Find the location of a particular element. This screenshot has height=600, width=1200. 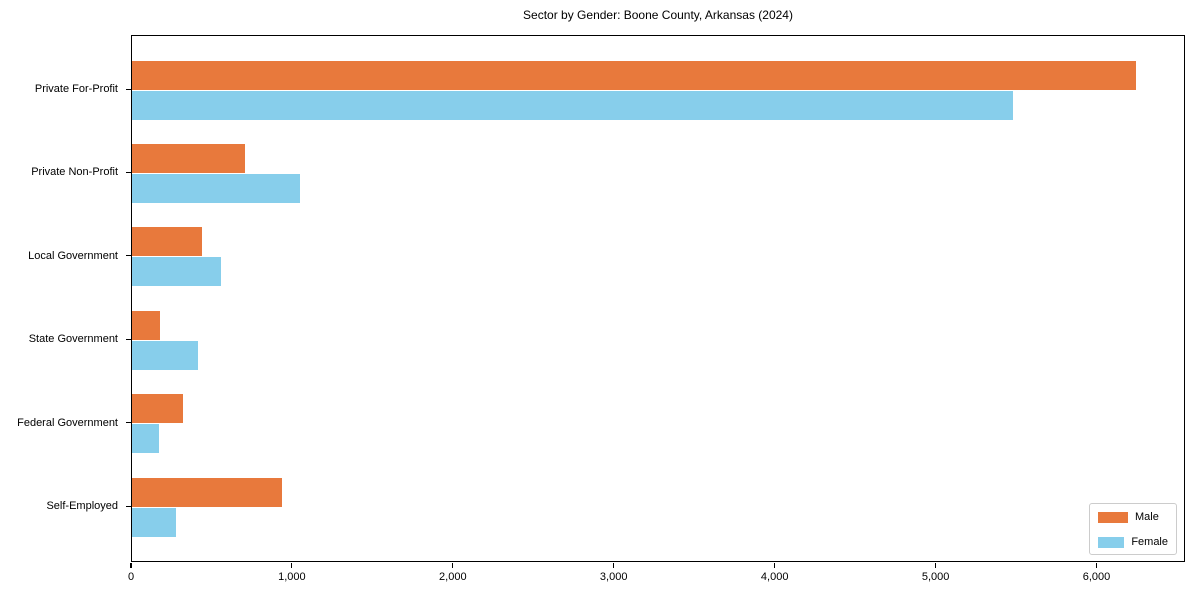

y-tick-label: Self-Employed is located at coordinates (82, 506).